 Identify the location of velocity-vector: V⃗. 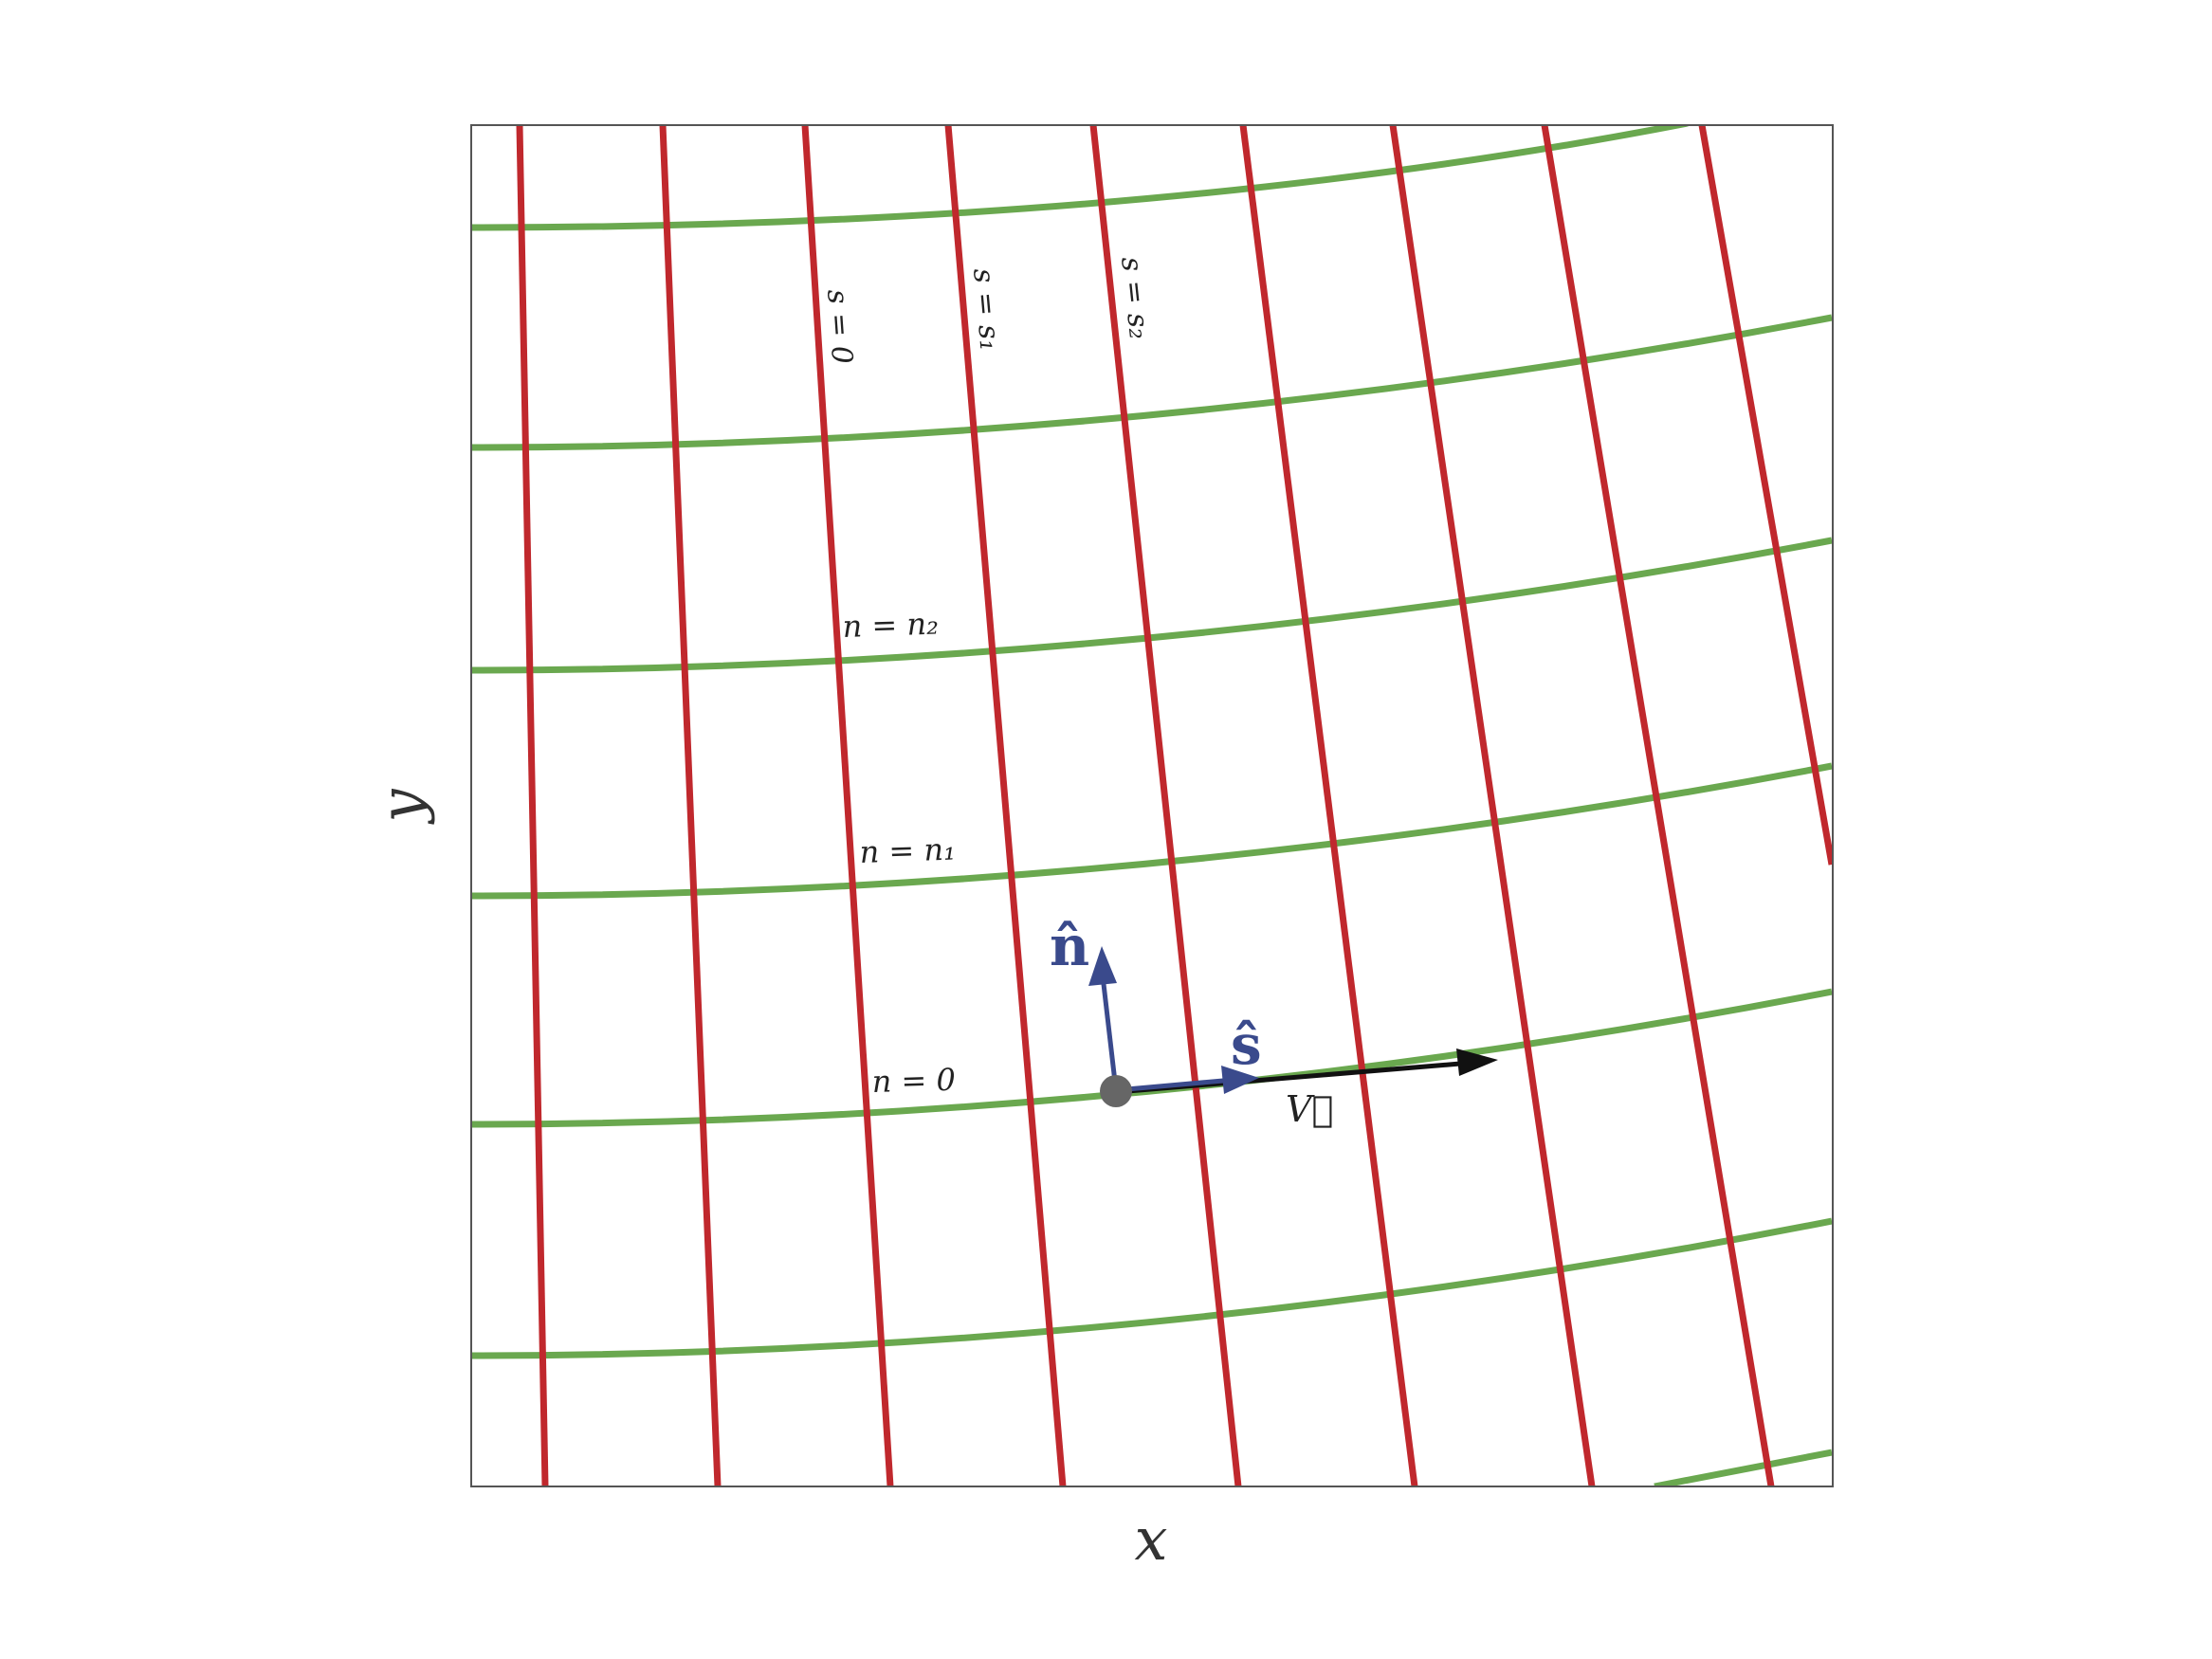
(1306, 1089).